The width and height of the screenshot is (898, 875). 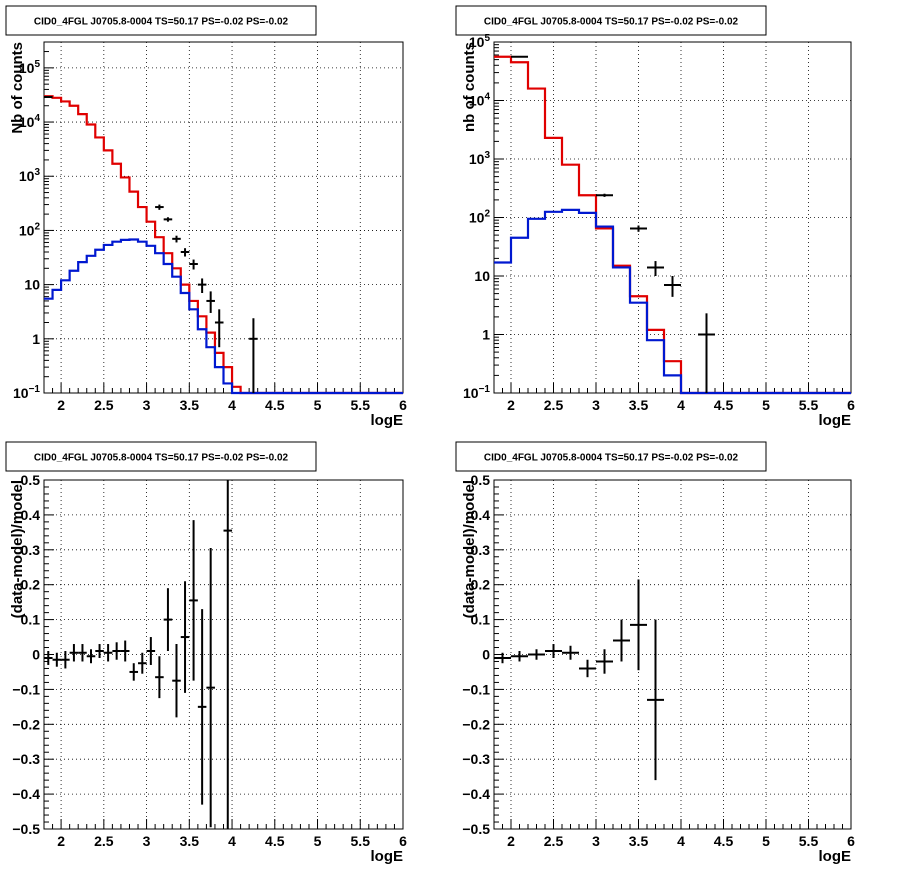 What do you see at coordinates (480, 217) in the screenshot?
I see `y-tick-label: 10²` at bounding box center [480, 217].